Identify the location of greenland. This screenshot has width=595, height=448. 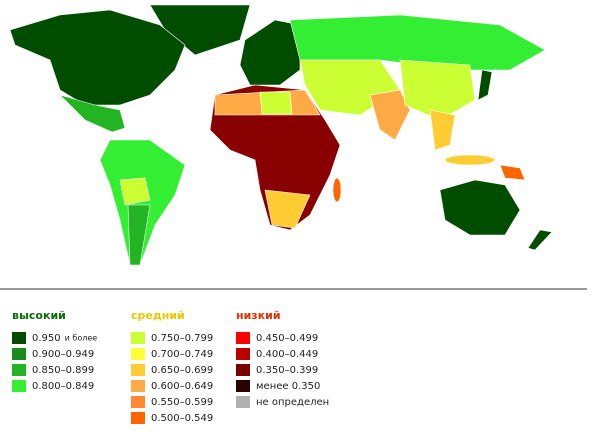
(200, 30).